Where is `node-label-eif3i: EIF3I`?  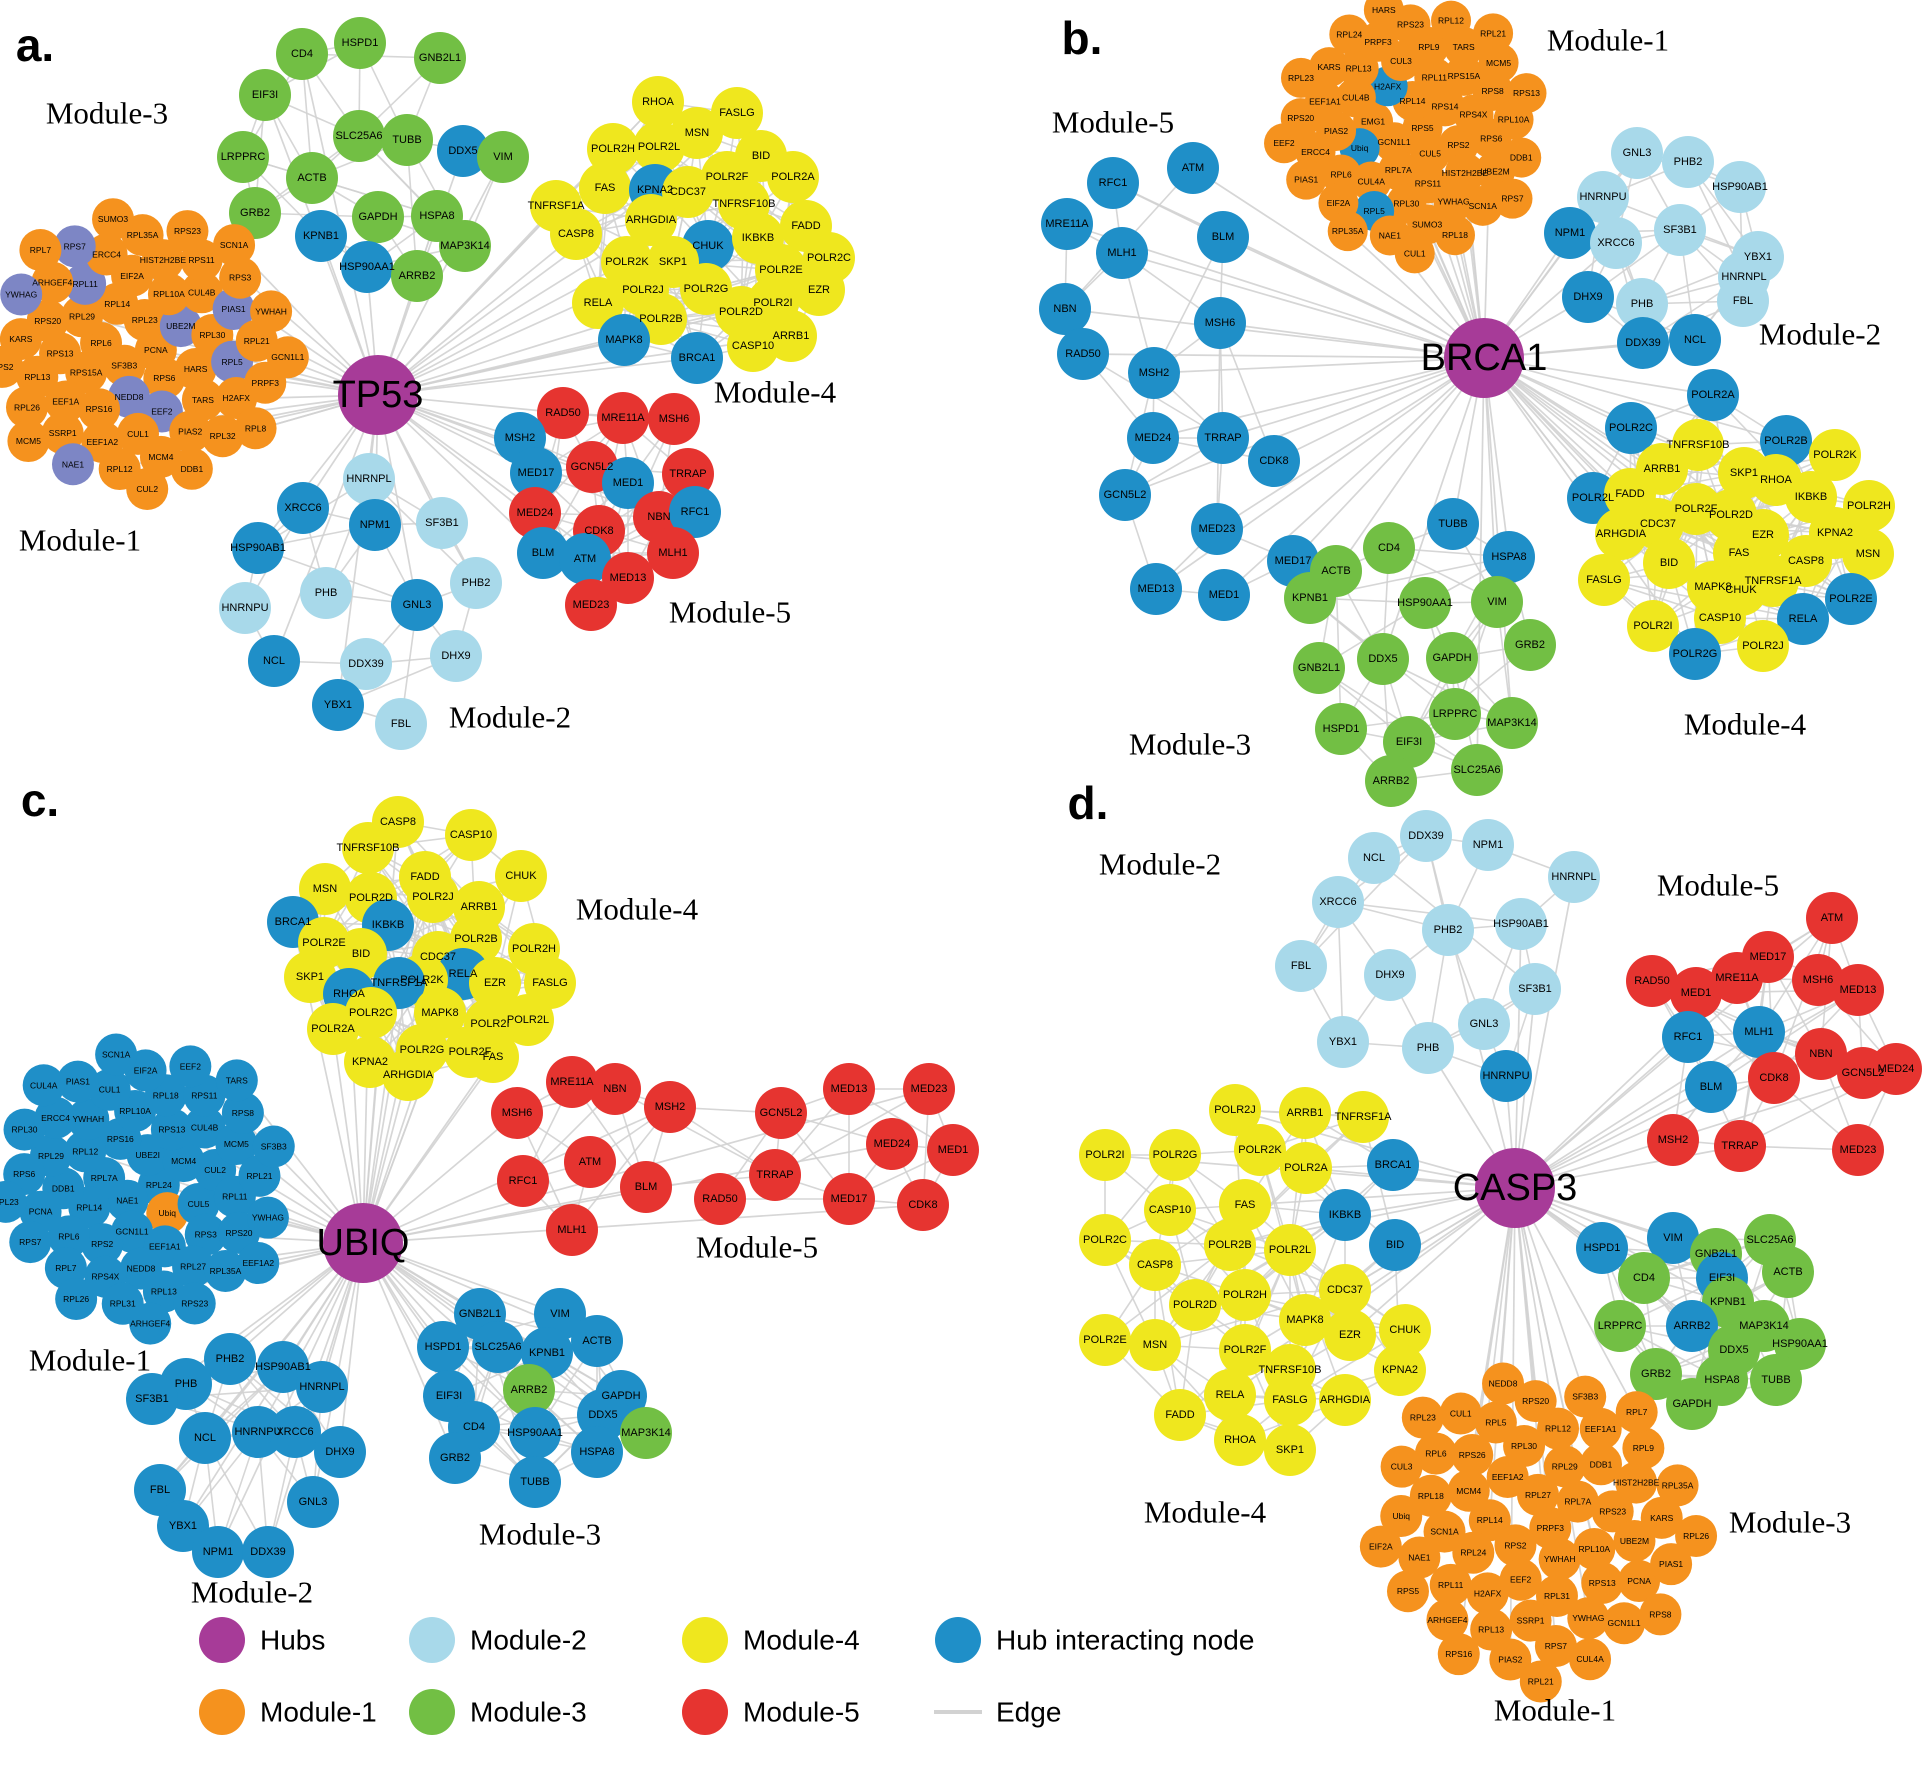 node-label-eif3i: EIF3I is located at coordinates (1409, 742).